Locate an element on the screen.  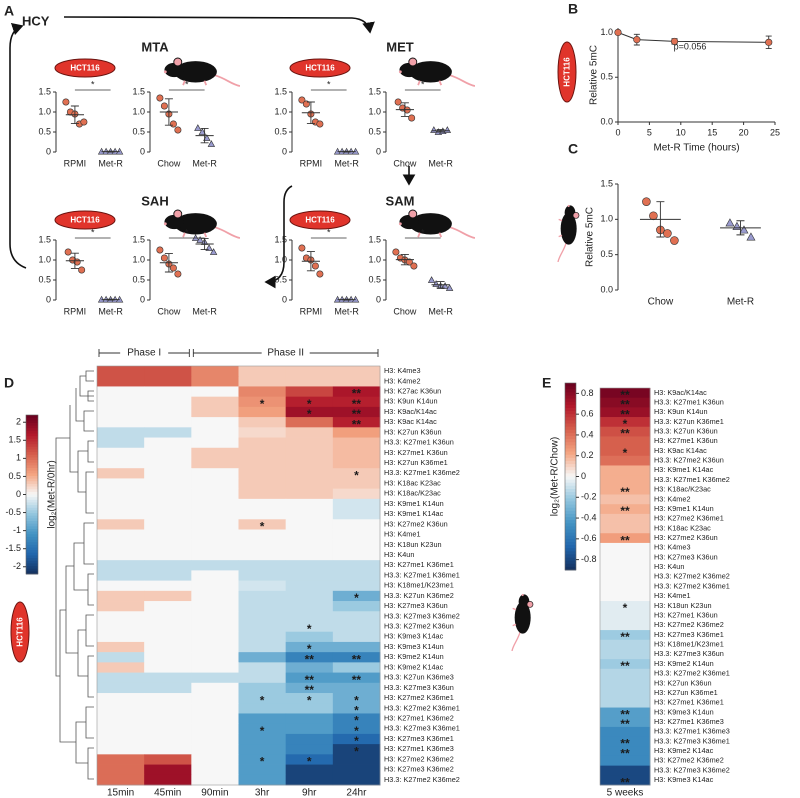
dendrogram is located at coordinates (74, 575).